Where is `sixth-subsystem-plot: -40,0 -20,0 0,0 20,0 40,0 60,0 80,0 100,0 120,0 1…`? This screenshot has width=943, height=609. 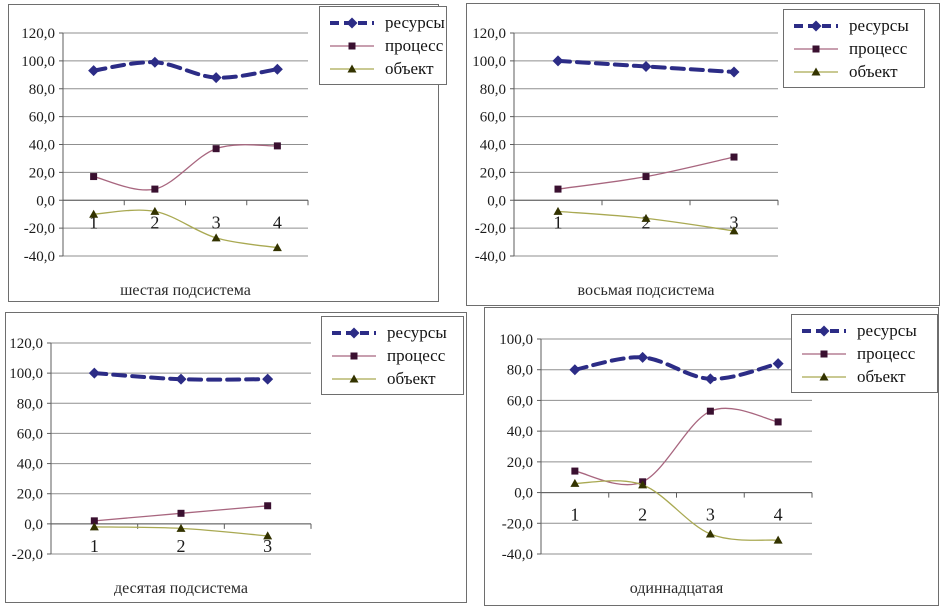
sixth-subsystem-plot: -40,0 -20,0 0,0 20,0 40,0 60,0 80,0 100,0 120,0 1… is located at coordinates (165, 145).